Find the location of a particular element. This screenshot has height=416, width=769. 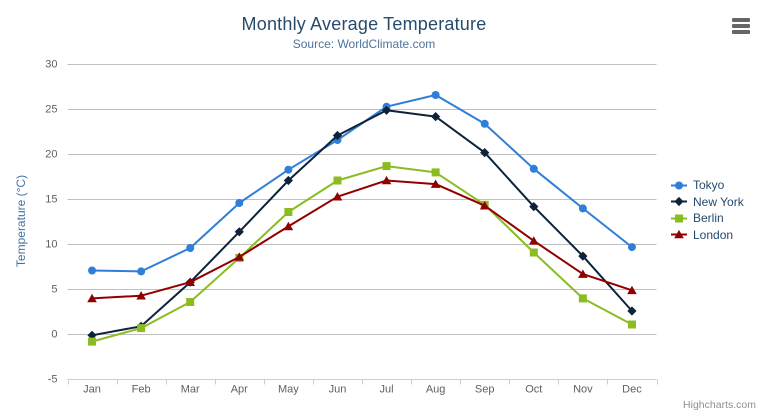

y-axis-label: 30 is located at coordinates (51, 65).